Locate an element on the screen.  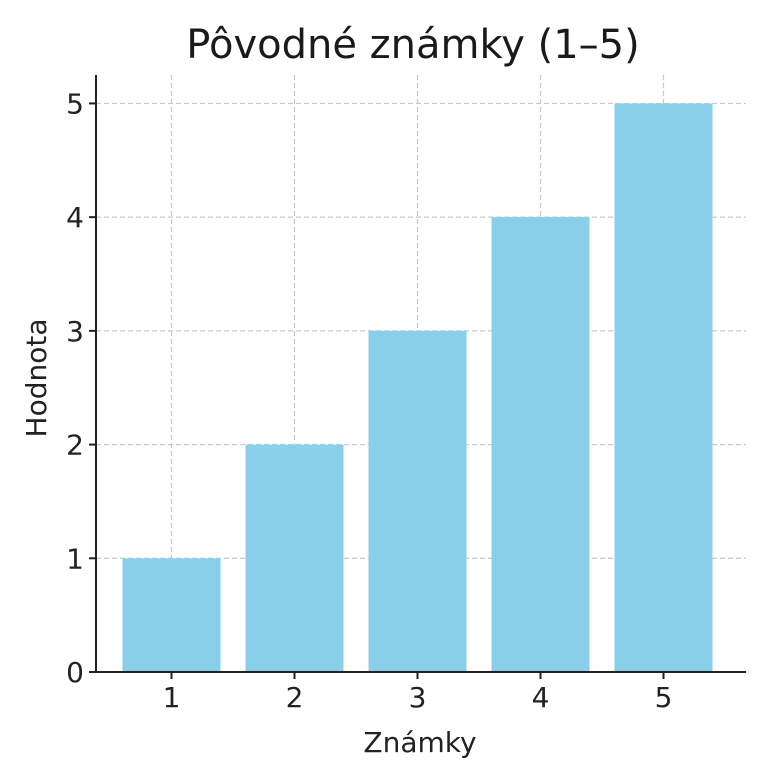
x-tick-label: 3 is located at coordinates (418, 697).